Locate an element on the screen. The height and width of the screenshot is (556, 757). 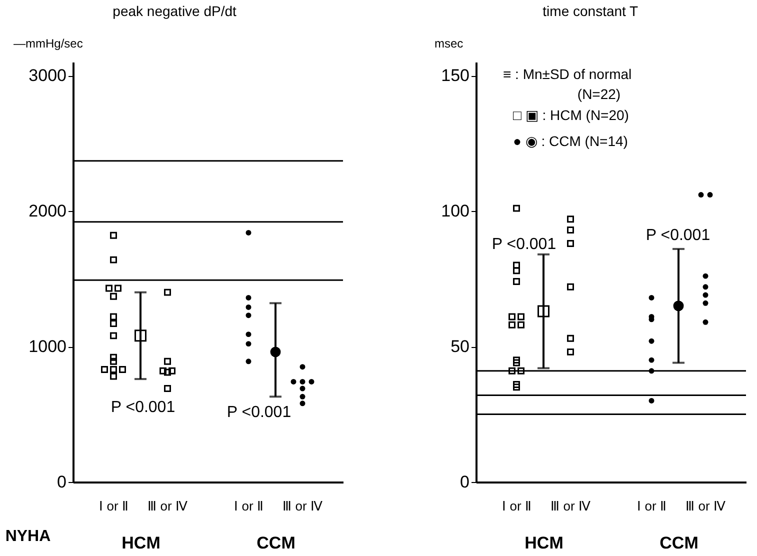
y-tick-label: 50 is located at coordinates (460, 346).